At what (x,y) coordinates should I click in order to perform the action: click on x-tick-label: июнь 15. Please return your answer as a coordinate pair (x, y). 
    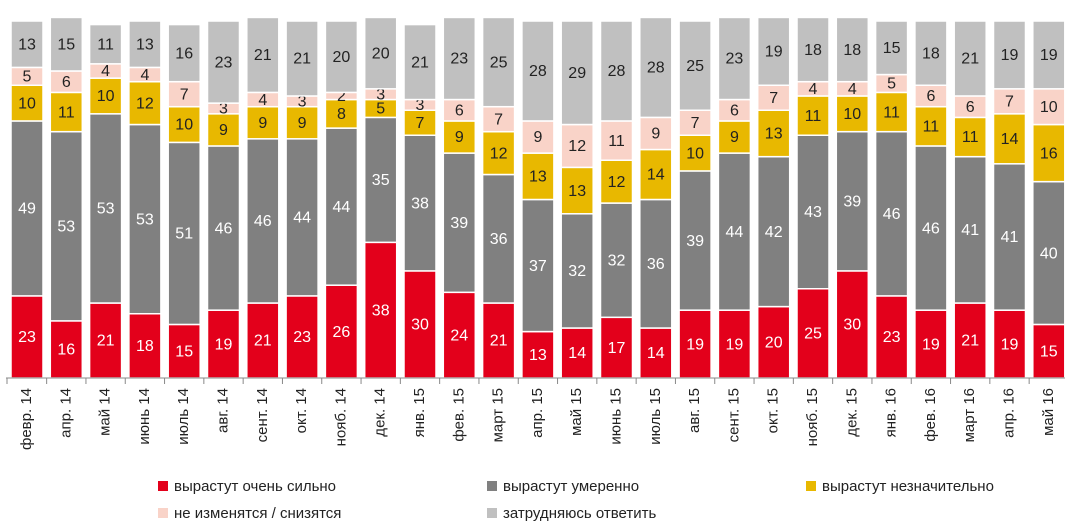
    Looking at the image, I should click on (615, 416).